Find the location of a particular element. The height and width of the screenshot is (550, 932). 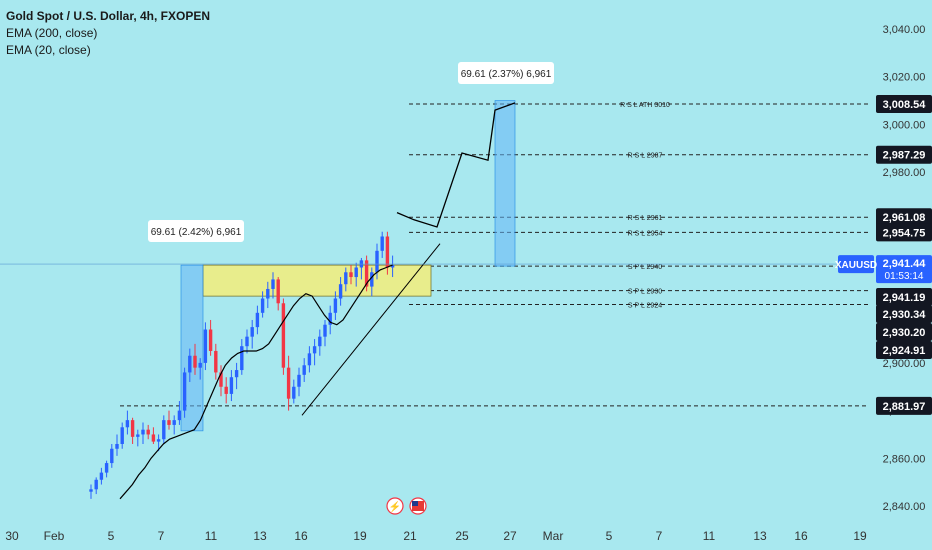

demand-zone is located at coordinates (317, 280).